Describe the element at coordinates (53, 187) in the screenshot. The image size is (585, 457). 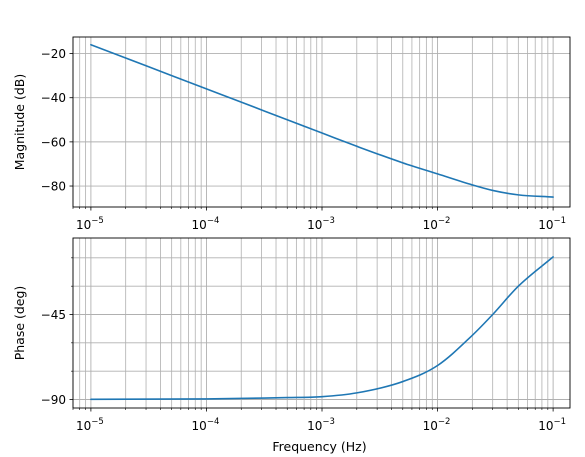
I see `y-tick-label: −80` at that location.